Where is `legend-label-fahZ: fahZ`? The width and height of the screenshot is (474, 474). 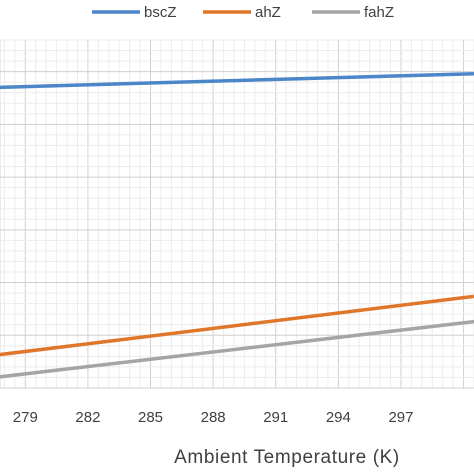
legend-label-fahZ: fahZ is located at coordinates (379, 12).